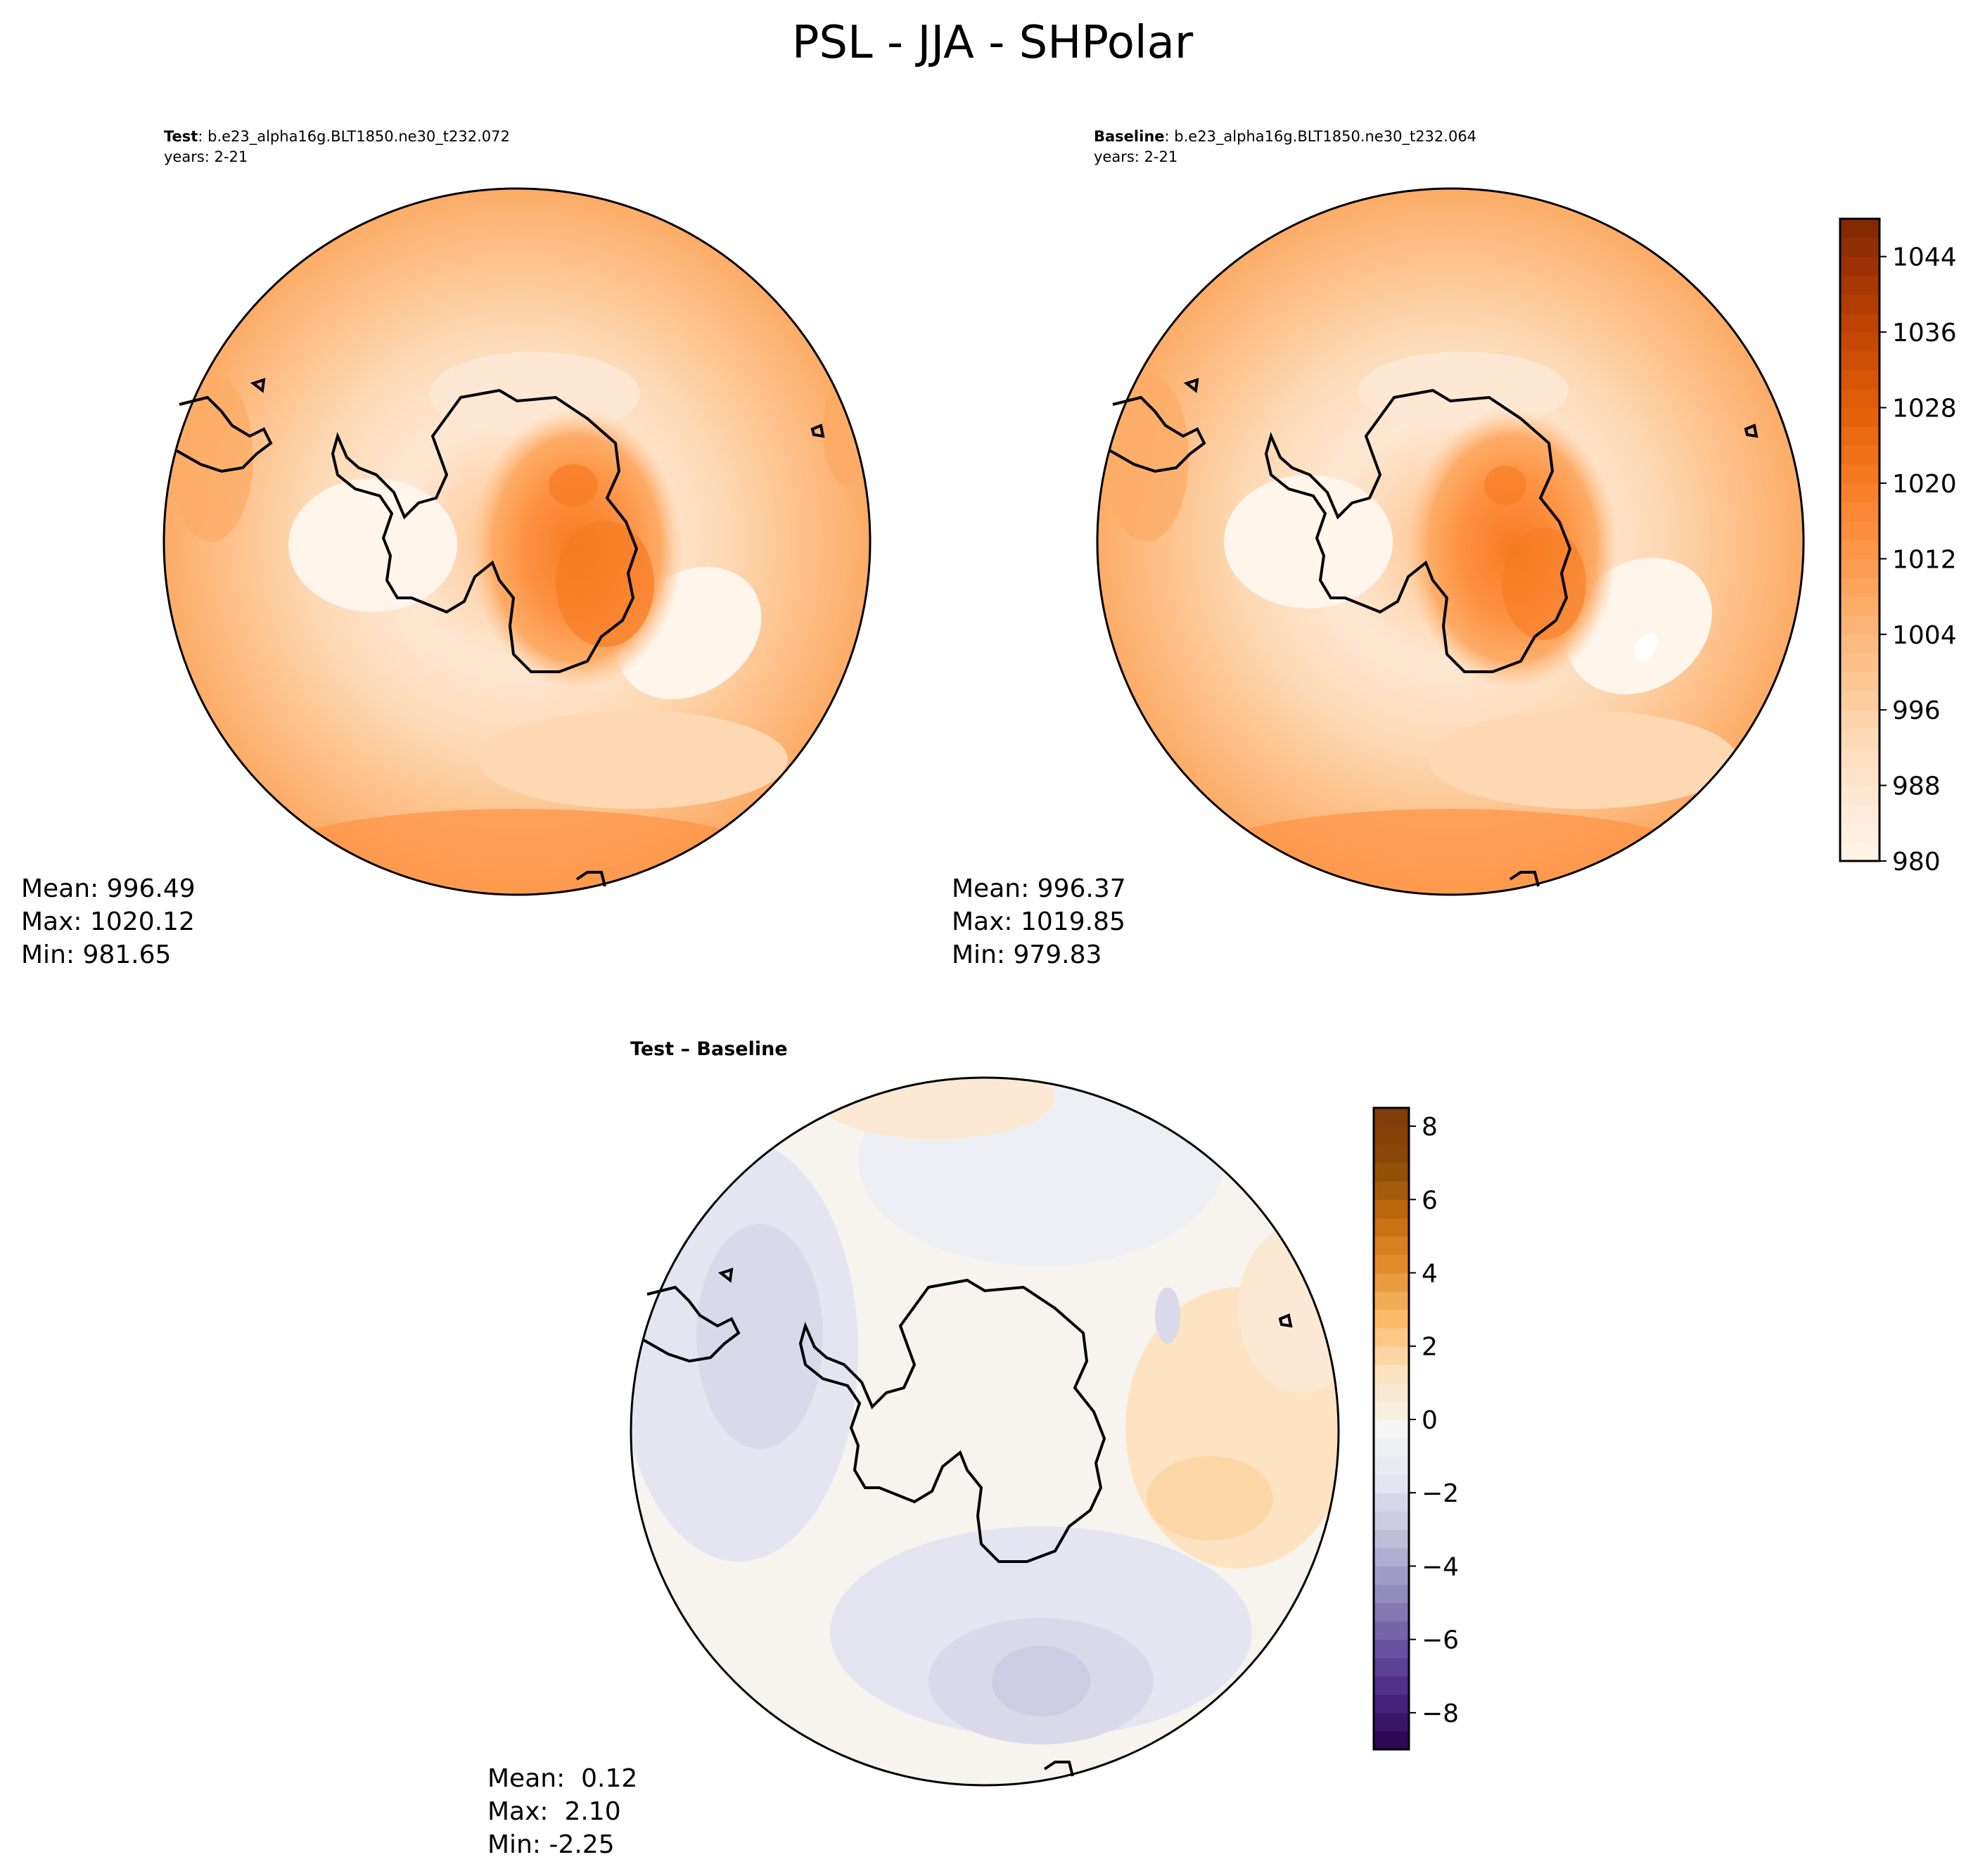 The image size is (1985, 1876). I want to click on map-baseline-border, so click(1450, 541).